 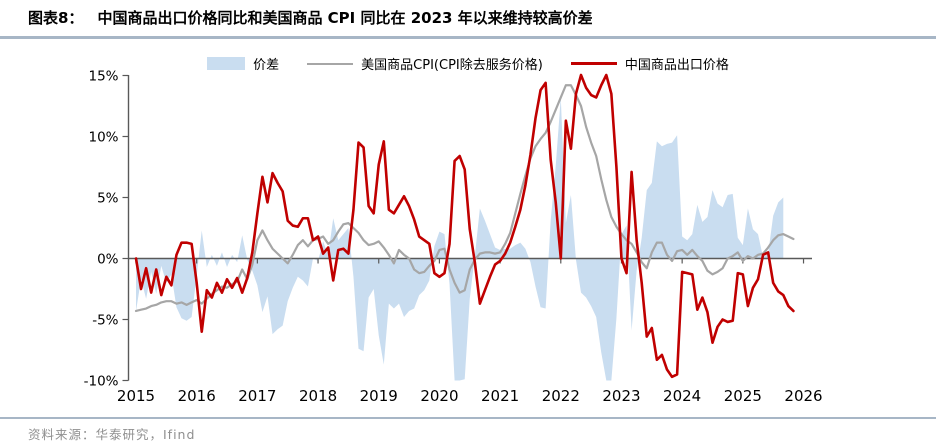 What do you see at coordinates (743, 396) in the screenshot?
I see `svg-text: 2025` at bounding box center [743, 396].